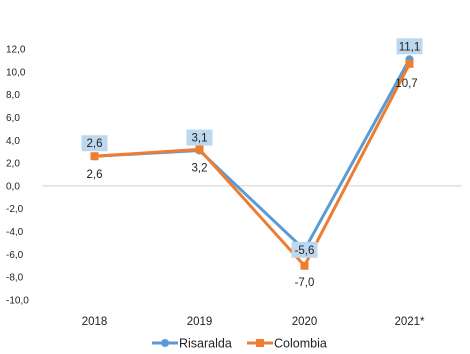 The image size is (470, 354). Describe the element at coordinates (205, 344) in the screenshot. I see `legend-label: Risaralda` at that location.